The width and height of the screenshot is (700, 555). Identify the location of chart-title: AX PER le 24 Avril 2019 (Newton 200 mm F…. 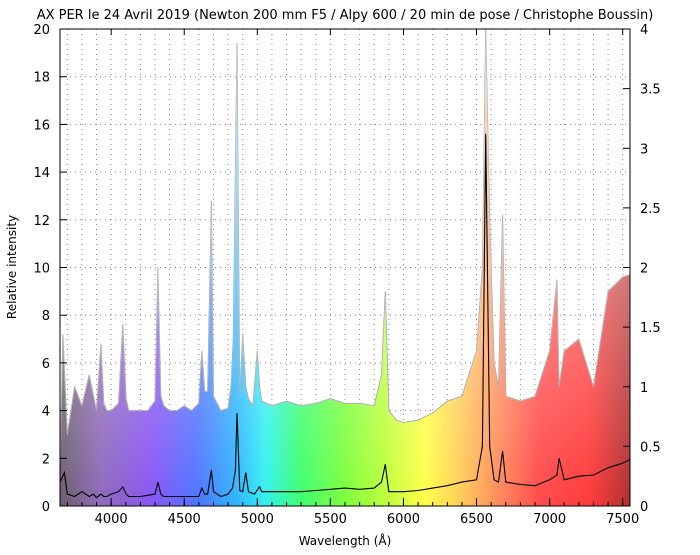
(345, 15).